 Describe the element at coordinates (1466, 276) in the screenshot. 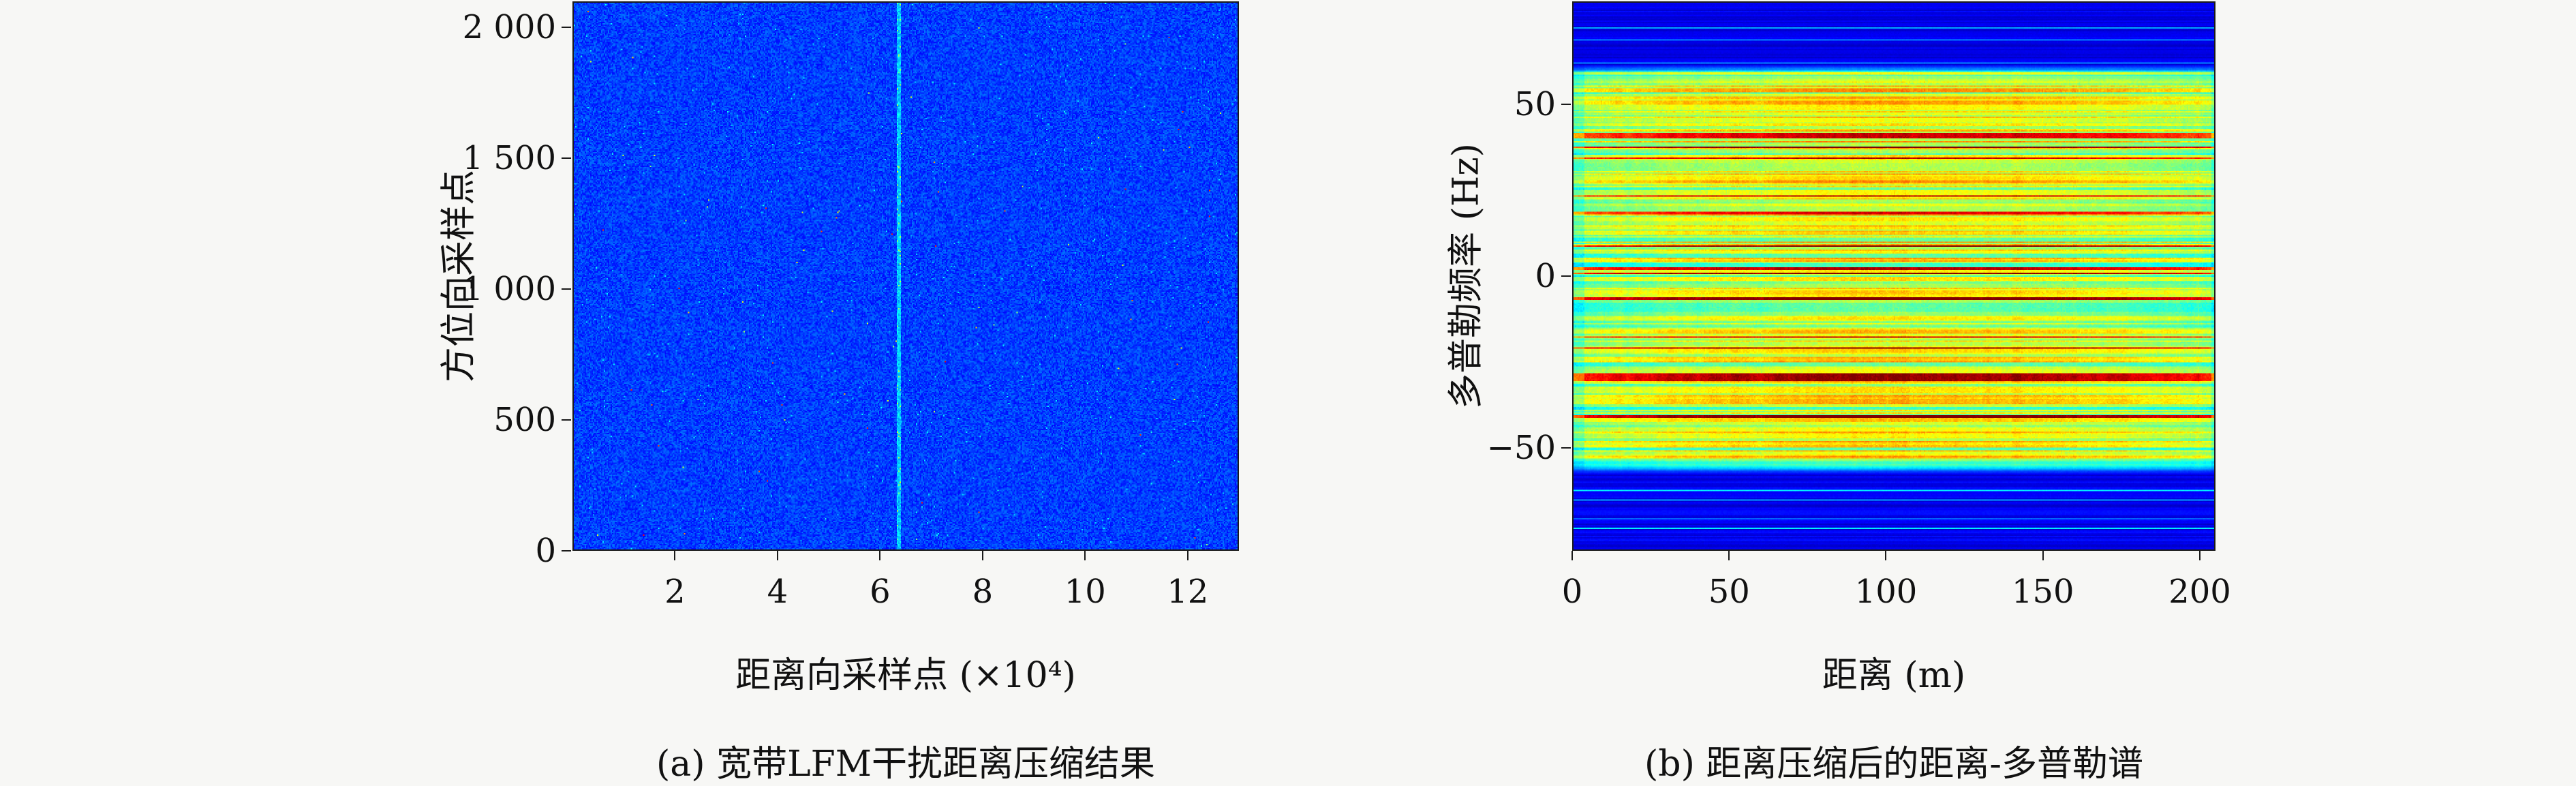

I see `y-axis-label-b: 多普勒频率 (Hz)` at that location.